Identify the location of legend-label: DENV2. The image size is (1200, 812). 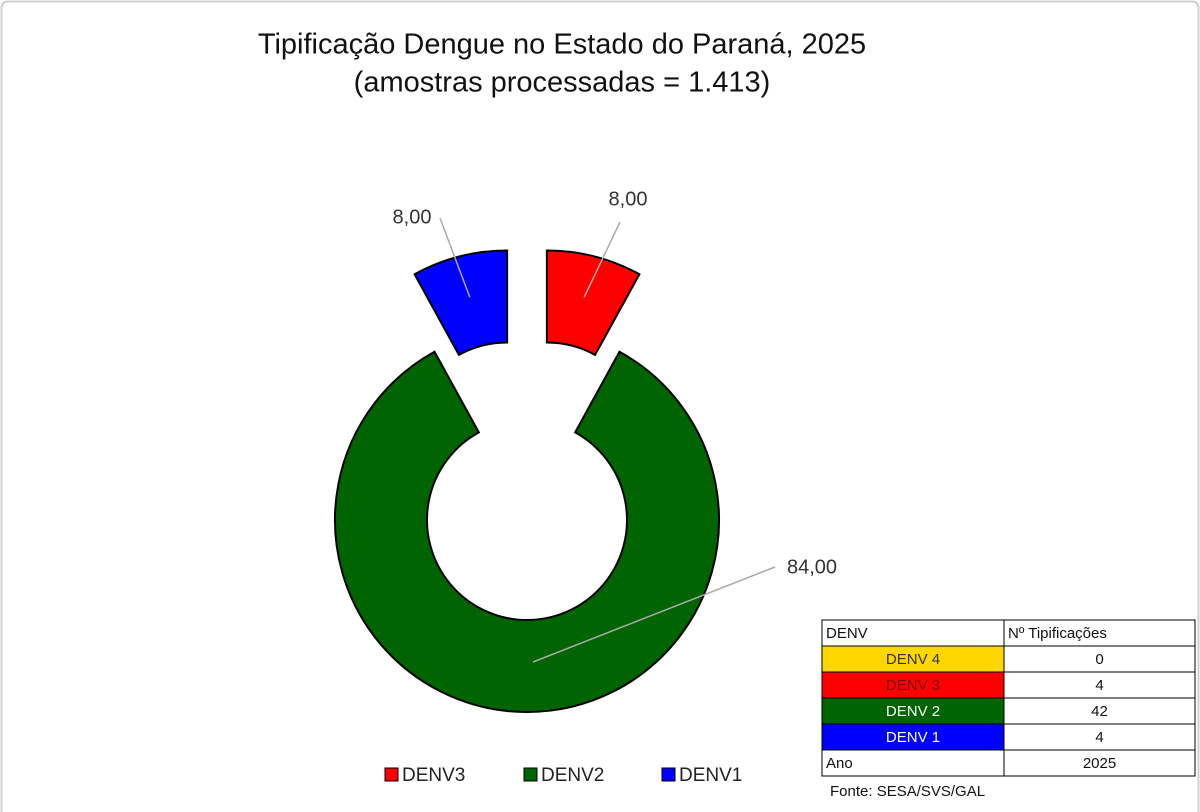
(572, 775).